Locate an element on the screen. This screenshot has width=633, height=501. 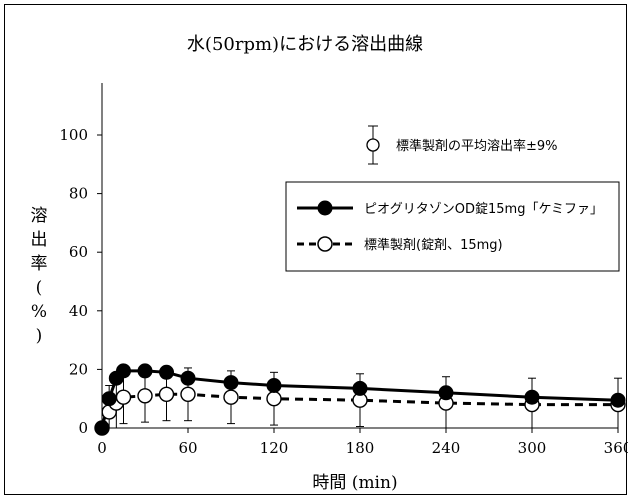
errorbar-legend-label: 標準製剤の平均溶出率±9% is located at coordinates (477, 146).